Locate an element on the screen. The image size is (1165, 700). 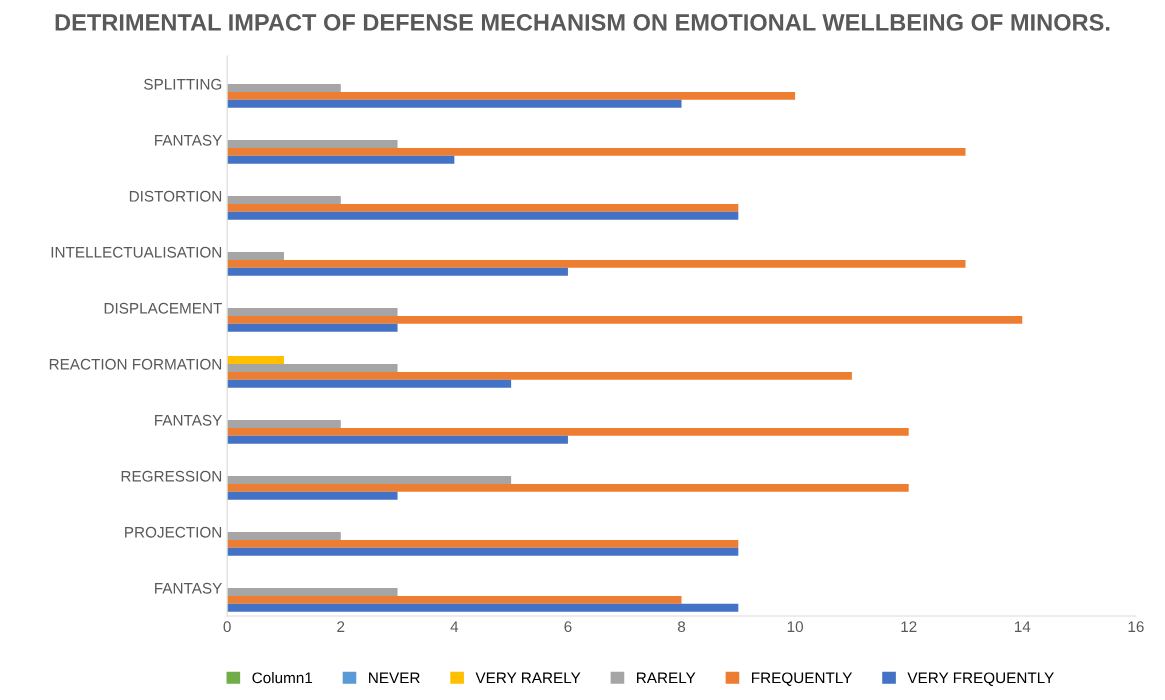
legend-label: VERY FREQUENTLY is located at coordinates (980, 679).